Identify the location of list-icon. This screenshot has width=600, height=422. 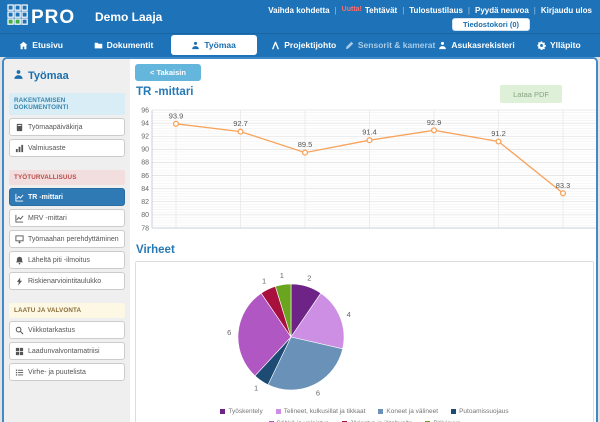
(19, 372).